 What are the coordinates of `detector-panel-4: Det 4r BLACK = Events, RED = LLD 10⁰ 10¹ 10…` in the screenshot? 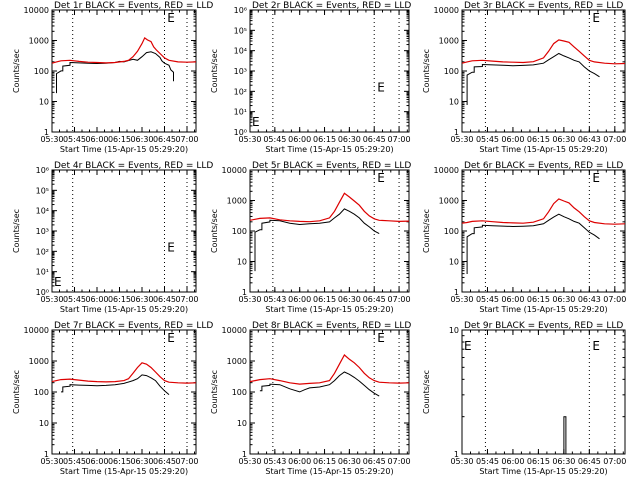 It's located at (112, 237).